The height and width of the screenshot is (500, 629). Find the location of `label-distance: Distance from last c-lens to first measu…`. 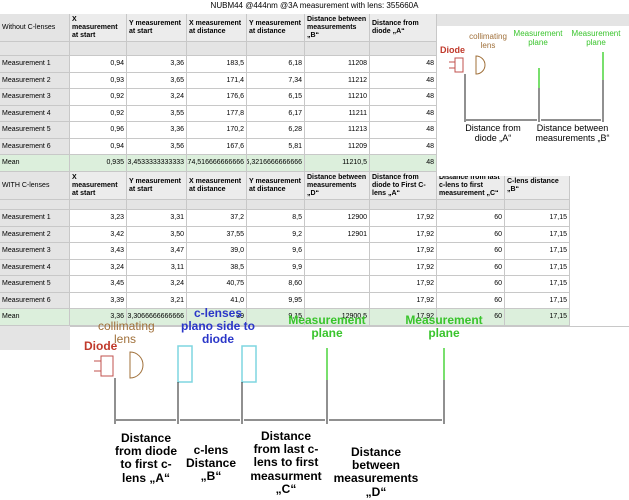

label-distance: Distance from last c-lens to first measu… is located at coordinates (286, 462).